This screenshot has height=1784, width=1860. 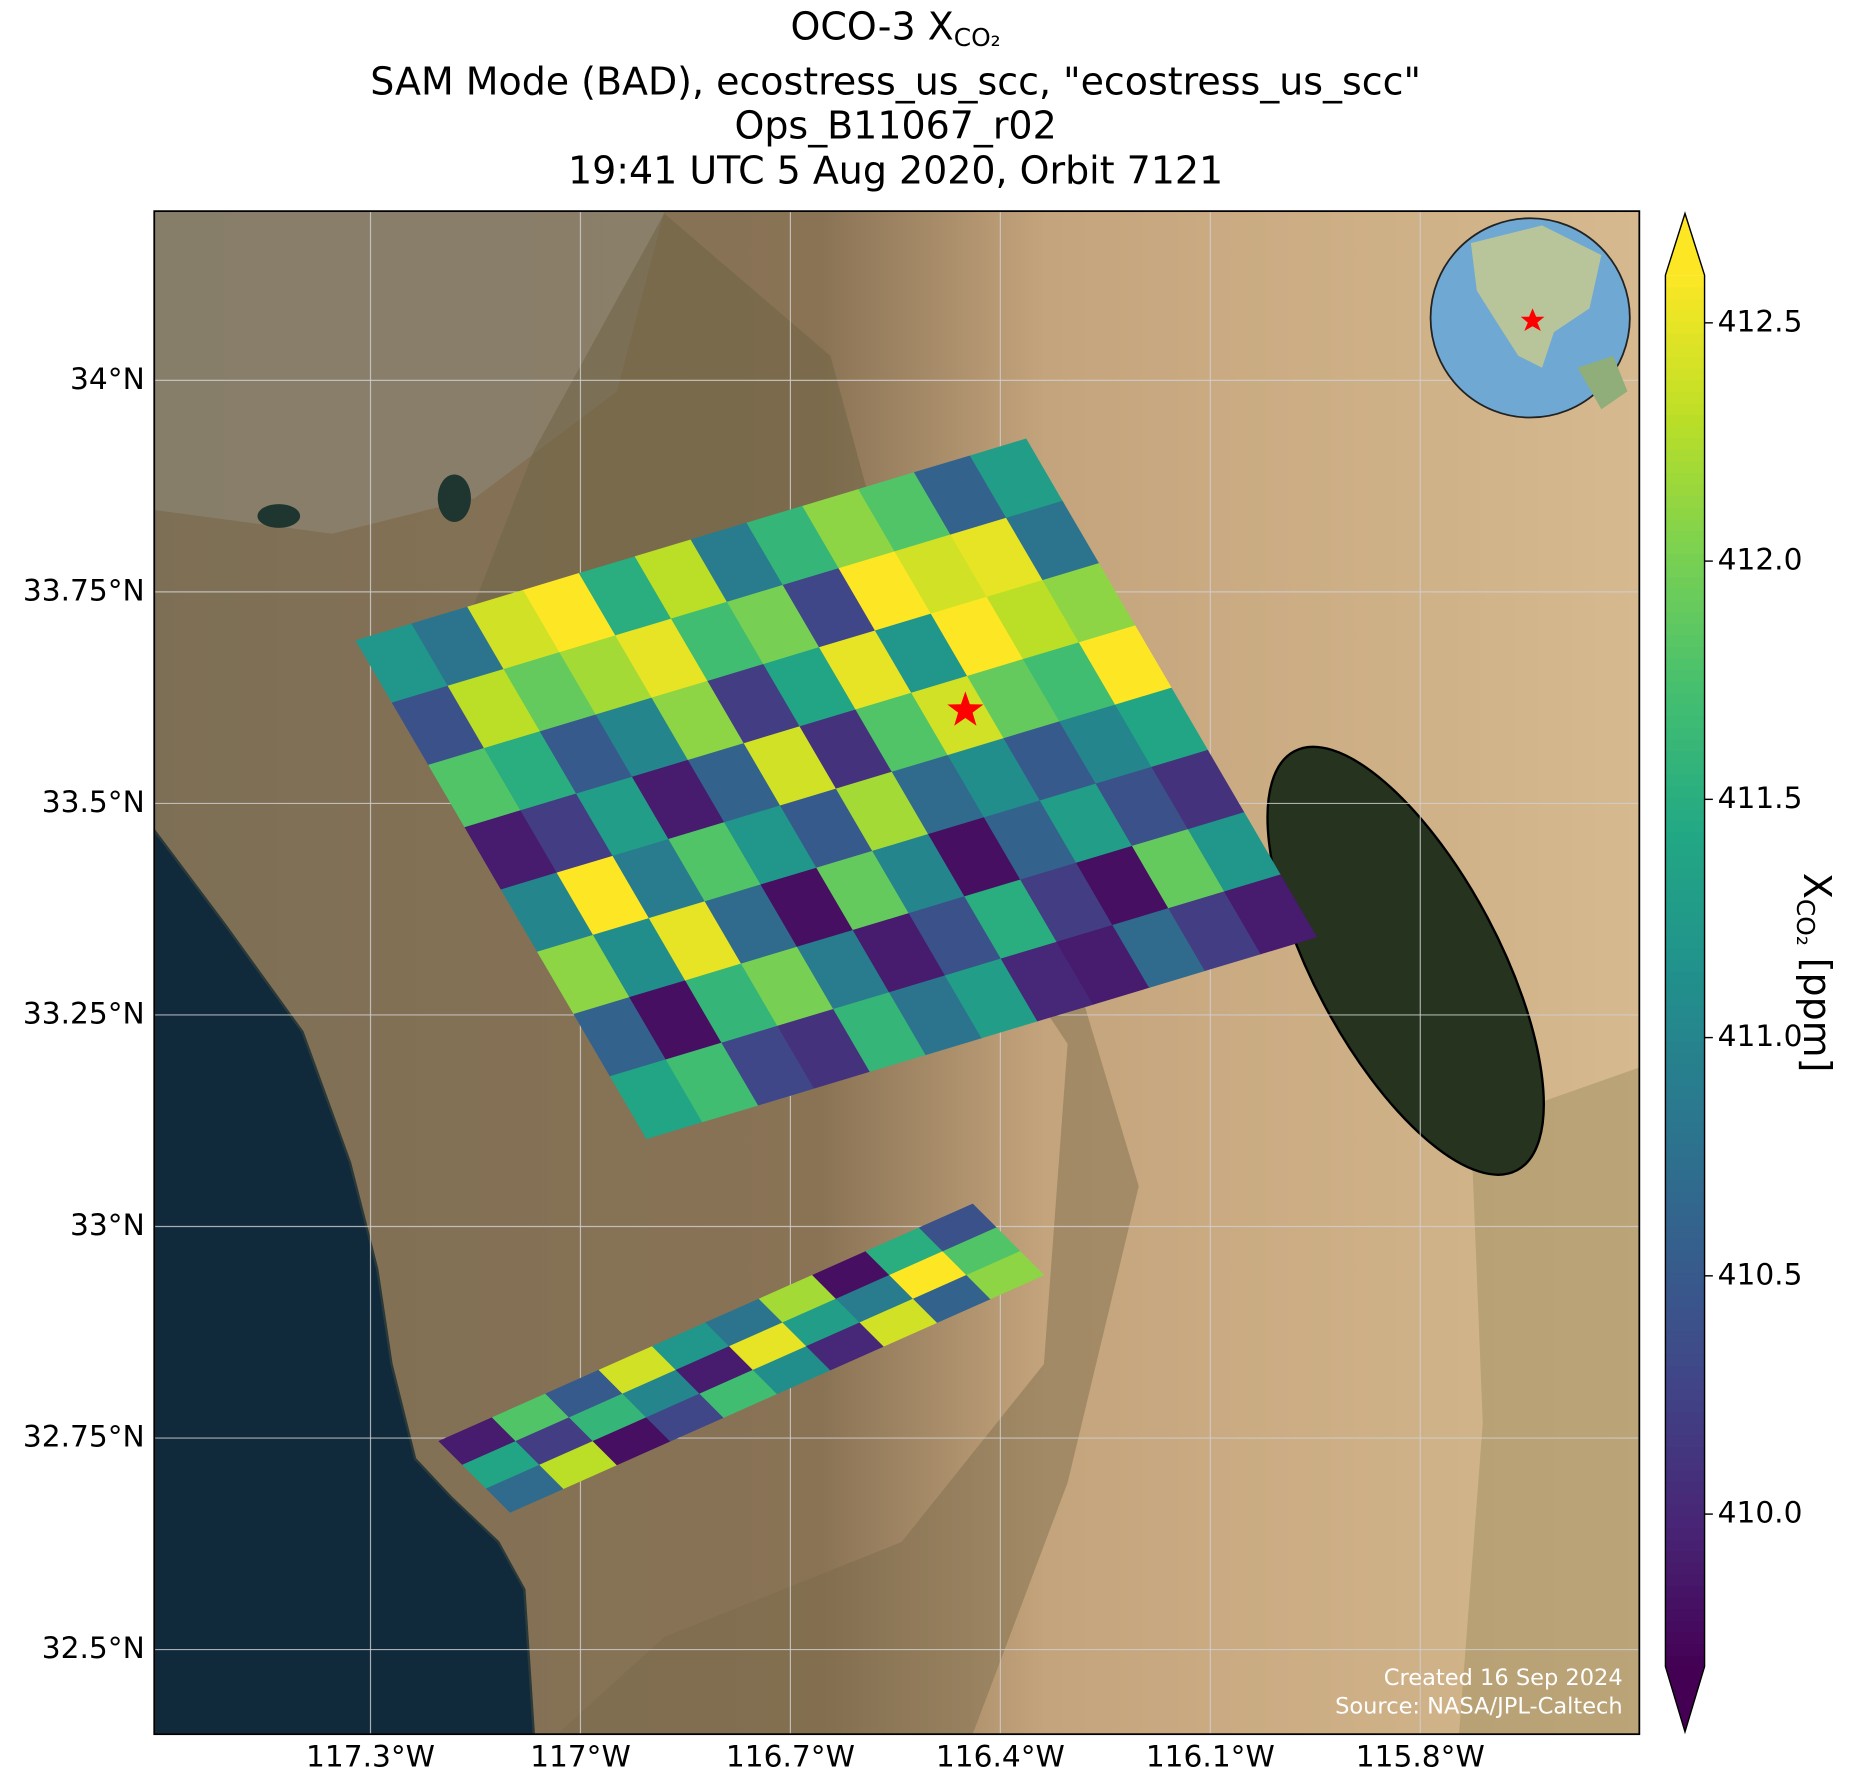 I want to click on colorbar-label-text: X, so click(x=1817, y=886).